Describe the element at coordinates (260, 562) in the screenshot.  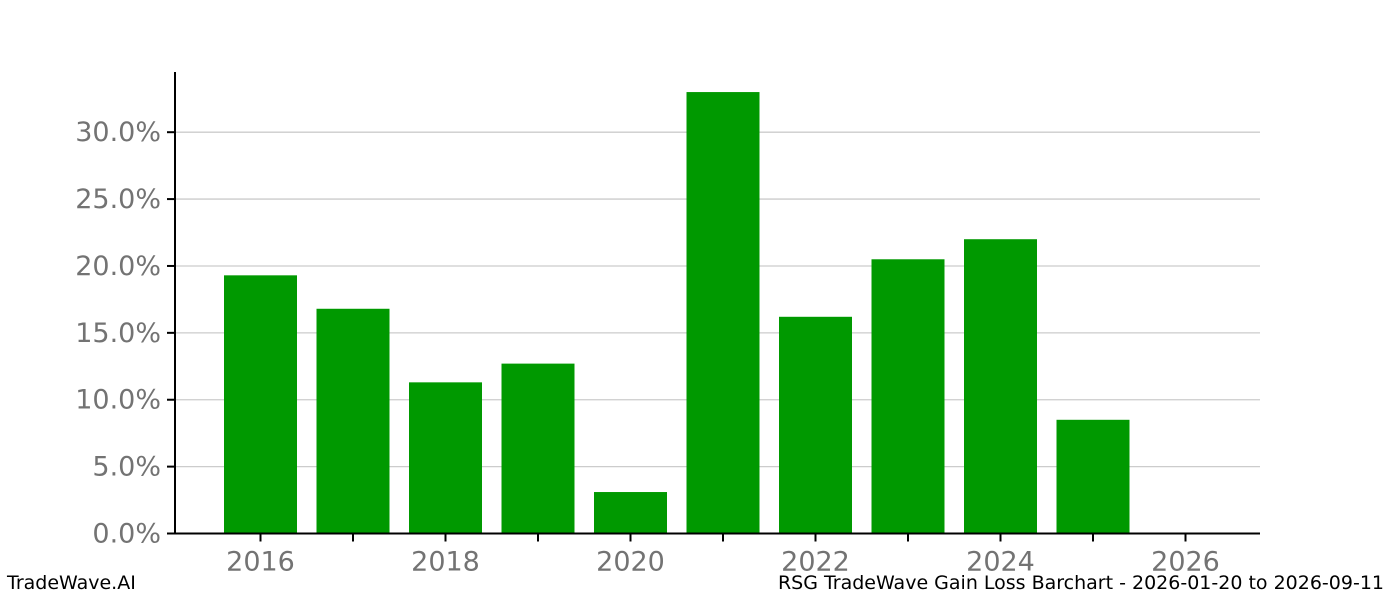
I see `x-tick-label: 2016` at that location.